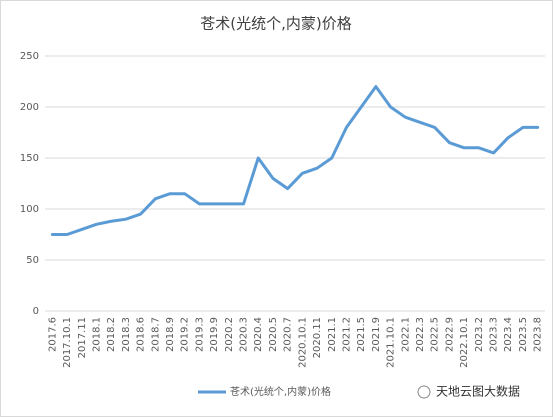 This screenshot has height=417, width=553. Describe the element at coordinates (170, 334) in the screenshot. I see `x-tick-label: 2018.9` at that location.